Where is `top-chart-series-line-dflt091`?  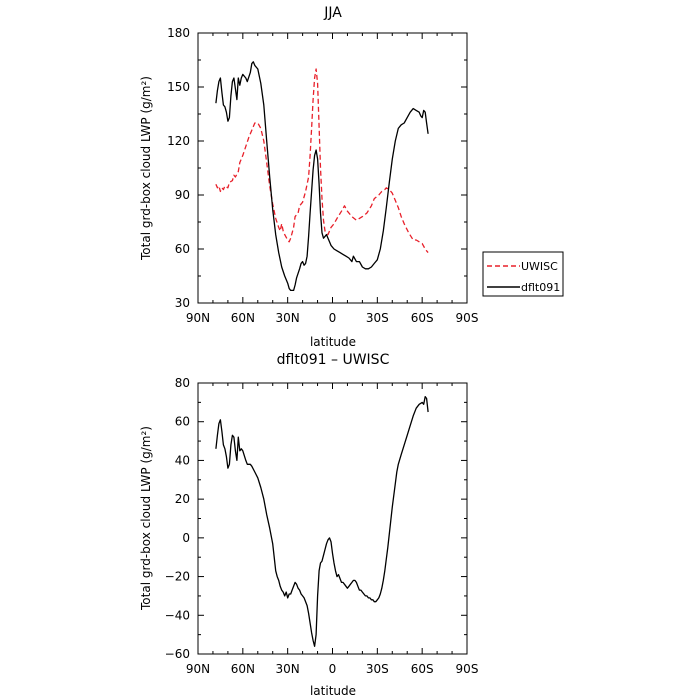
top-chart-series-line-dflt091 is located at coordinates (322, 176).